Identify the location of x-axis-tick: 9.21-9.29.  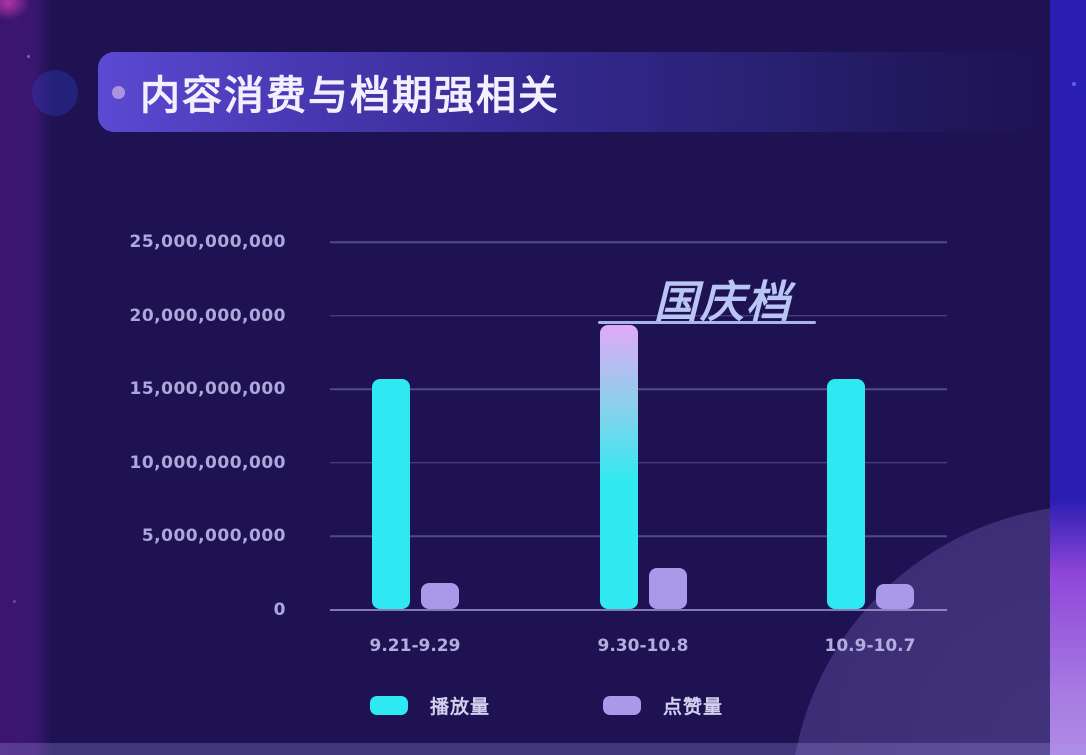
(415, 646).